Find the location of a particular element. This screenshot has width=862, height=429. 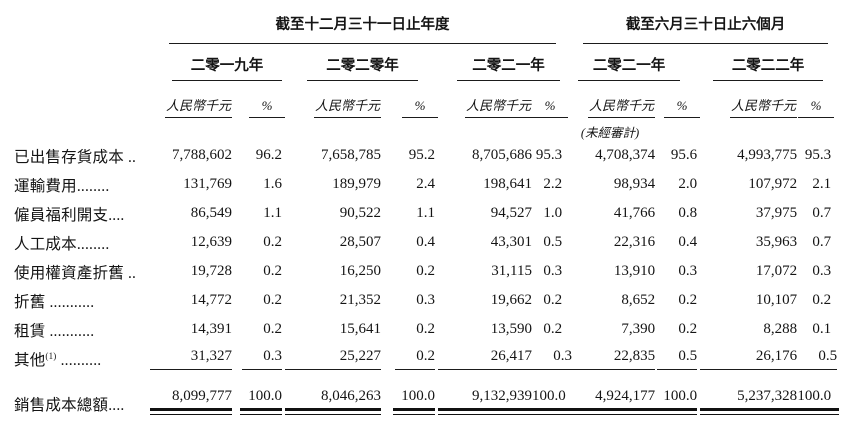

amount-cell: 94,527 is located at coordinates (511, 213).